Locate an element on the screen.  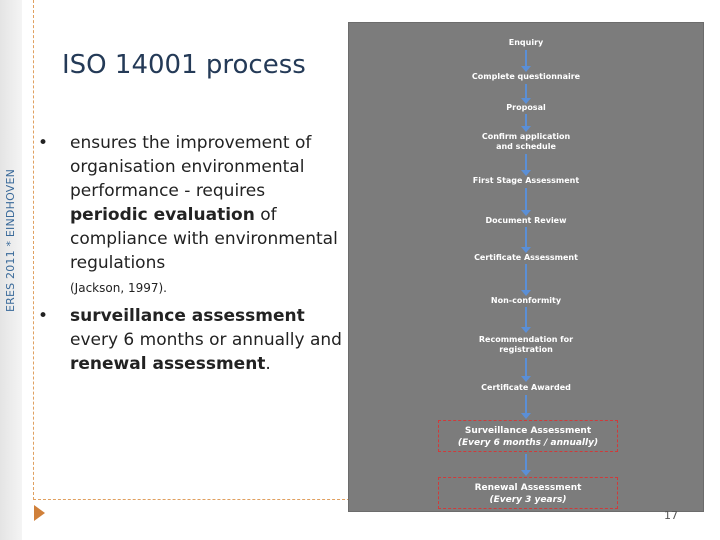
renewal-frequency: (Every 3 years) is located at coordinates (528, 500).